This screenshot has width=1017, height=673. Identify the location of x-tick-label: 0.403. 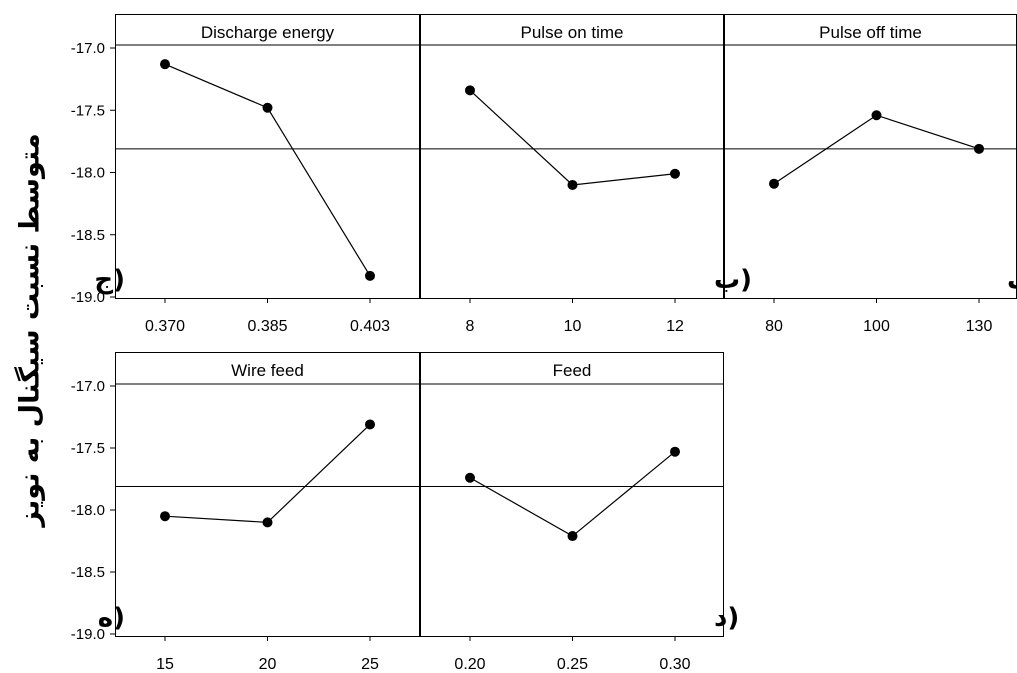
(370, 326).